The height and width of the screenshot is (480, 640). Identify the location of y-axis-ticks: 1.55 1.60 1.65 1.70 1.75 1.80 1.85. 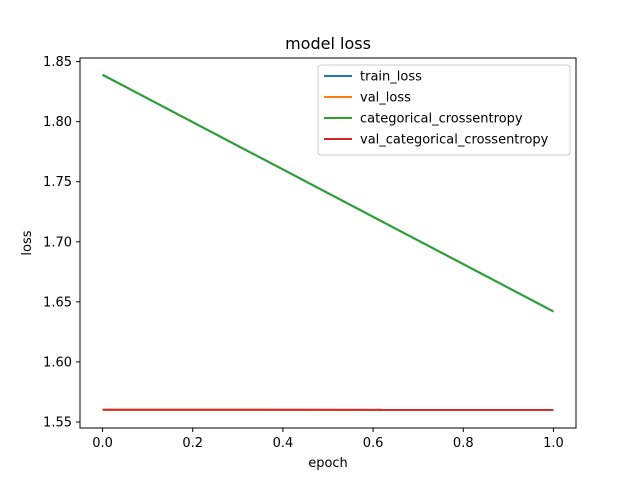
(61, 242).